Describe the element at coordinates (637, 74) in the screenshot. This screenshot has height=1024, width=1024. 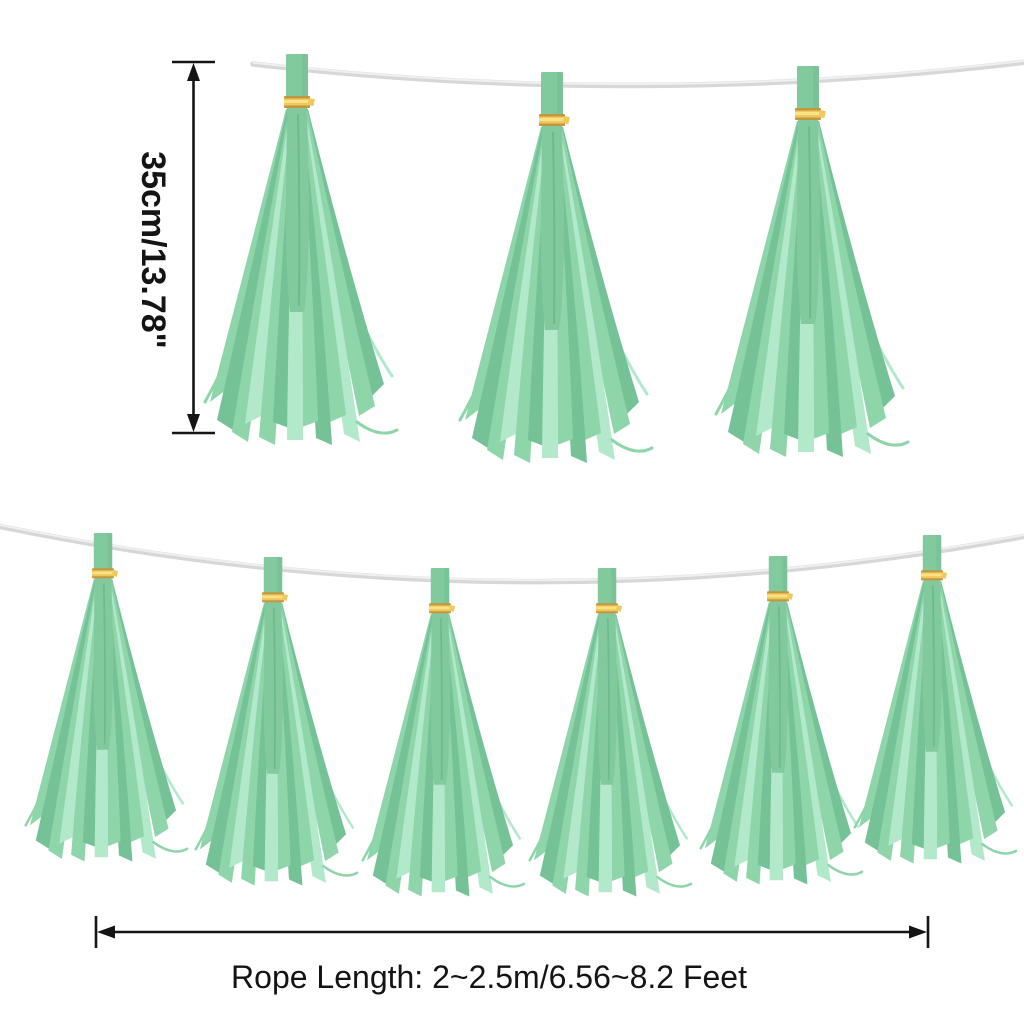
I see `top-rope` at that location.